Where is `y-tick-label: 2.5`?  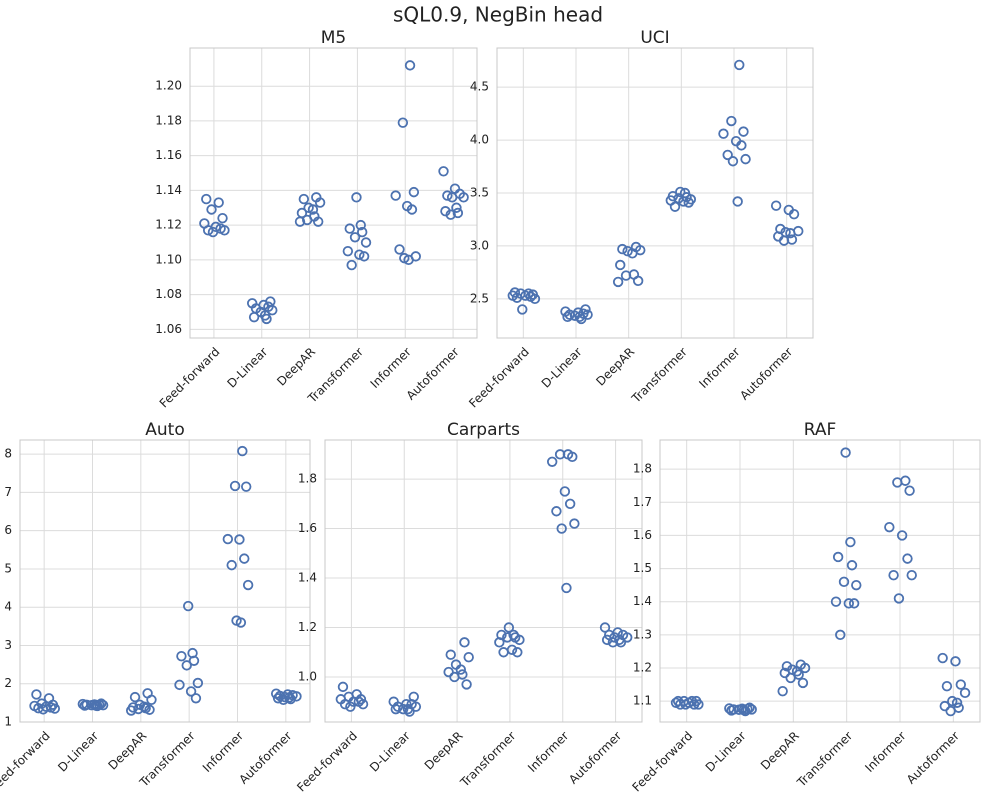 y-tick-label: 2.5 is located at coordinates (479, 298).